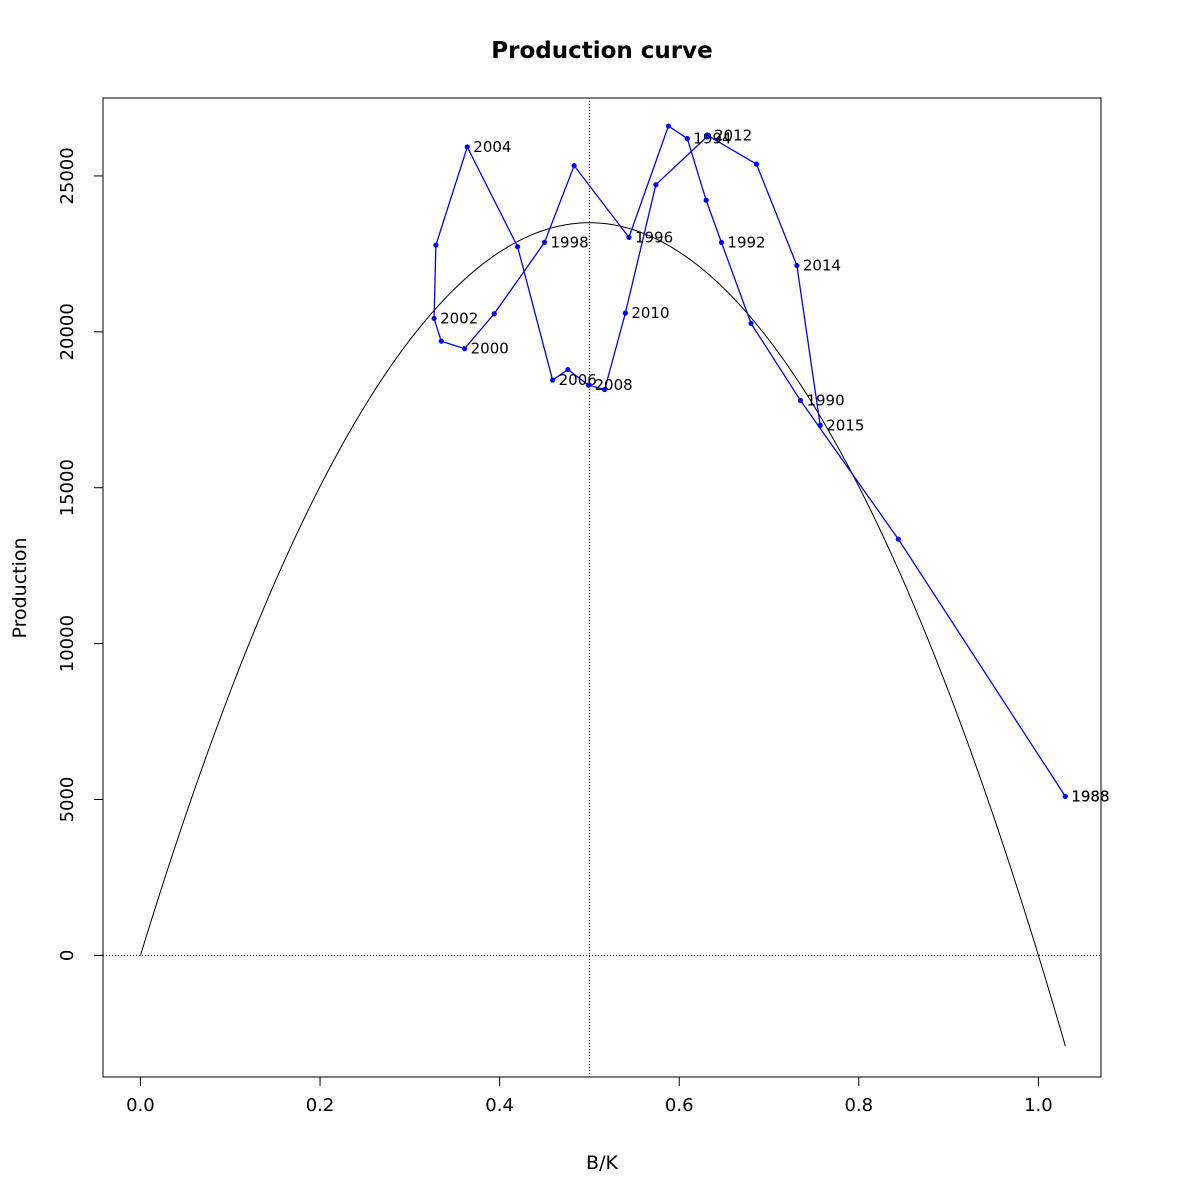 The image size is (1200, 1200). I want to click on x-tick-label: 0.2, so click(320, 1105).